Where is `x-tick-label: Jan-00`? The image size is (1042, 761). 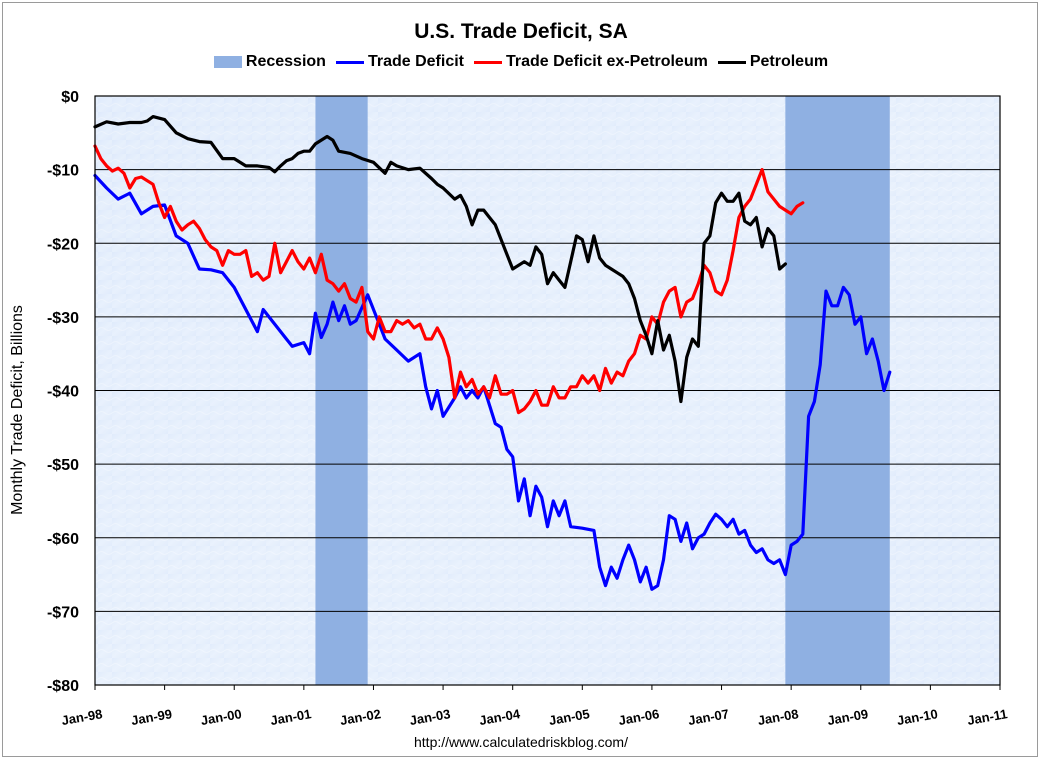 x-tick-label: Jan-00 is located at coordinates (221, 717).